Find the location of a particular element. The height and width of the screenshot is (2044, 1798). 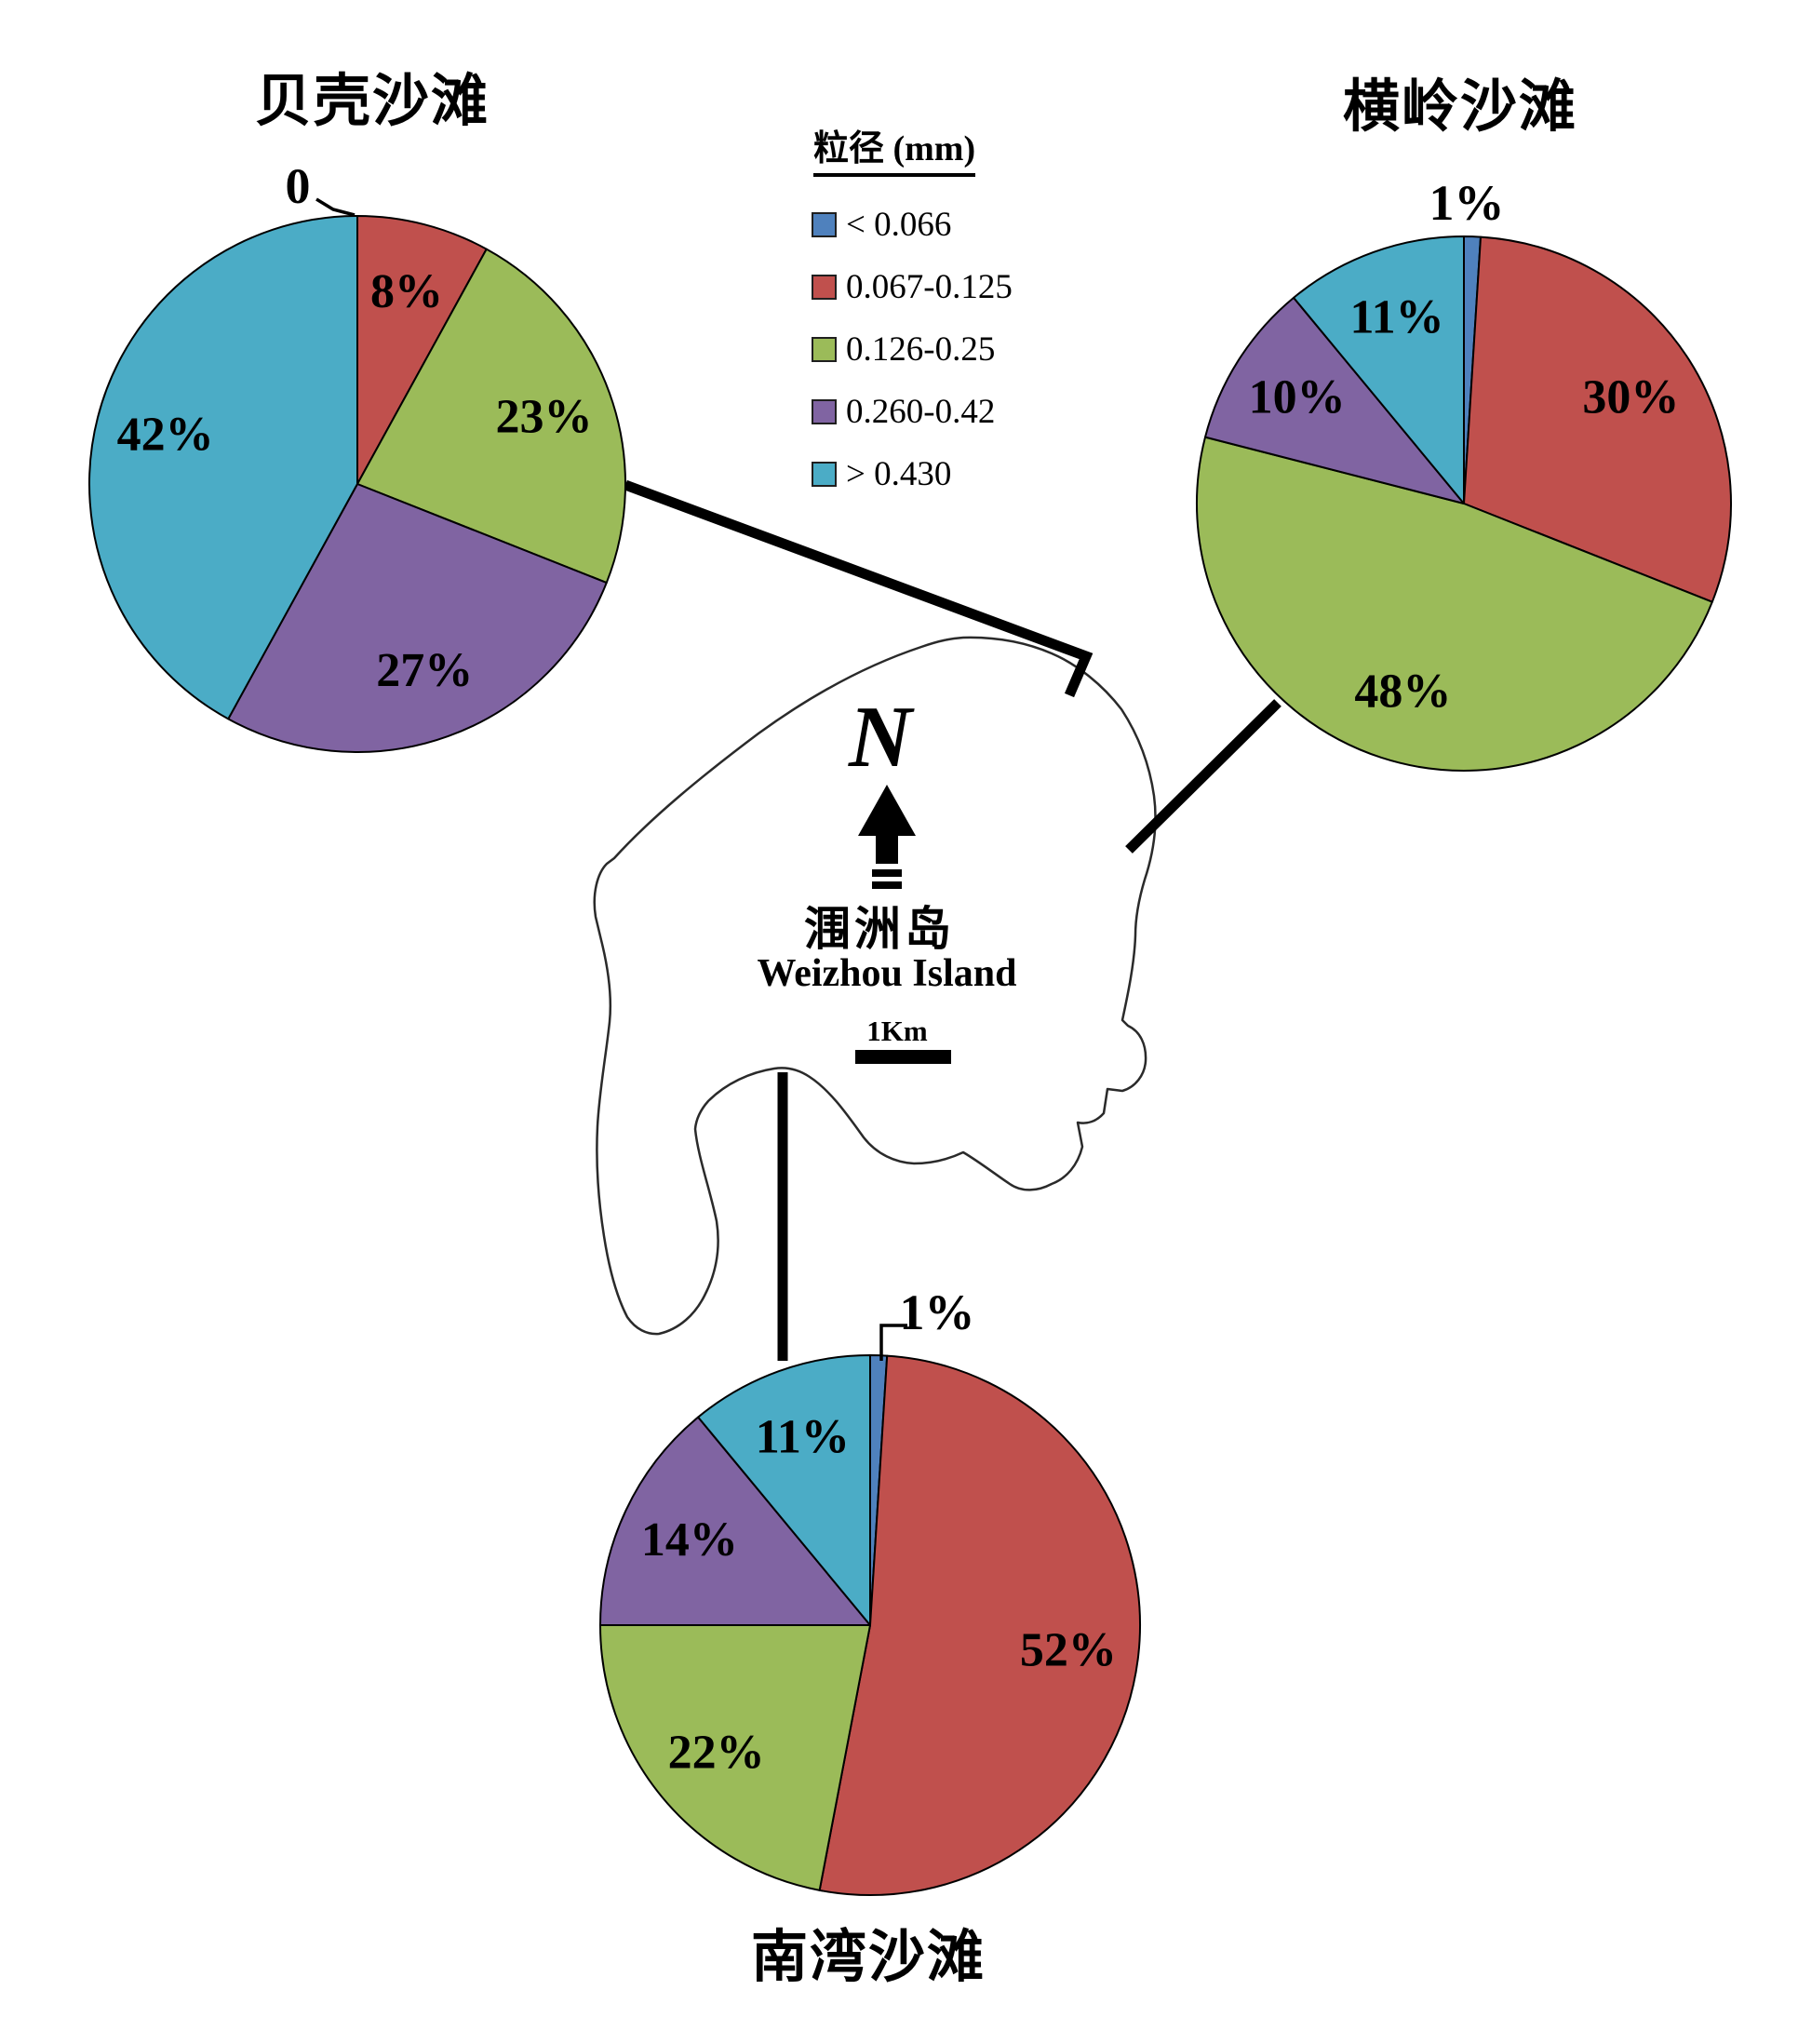

legend-item: > 0.430 is located at coordinates (951, 473).